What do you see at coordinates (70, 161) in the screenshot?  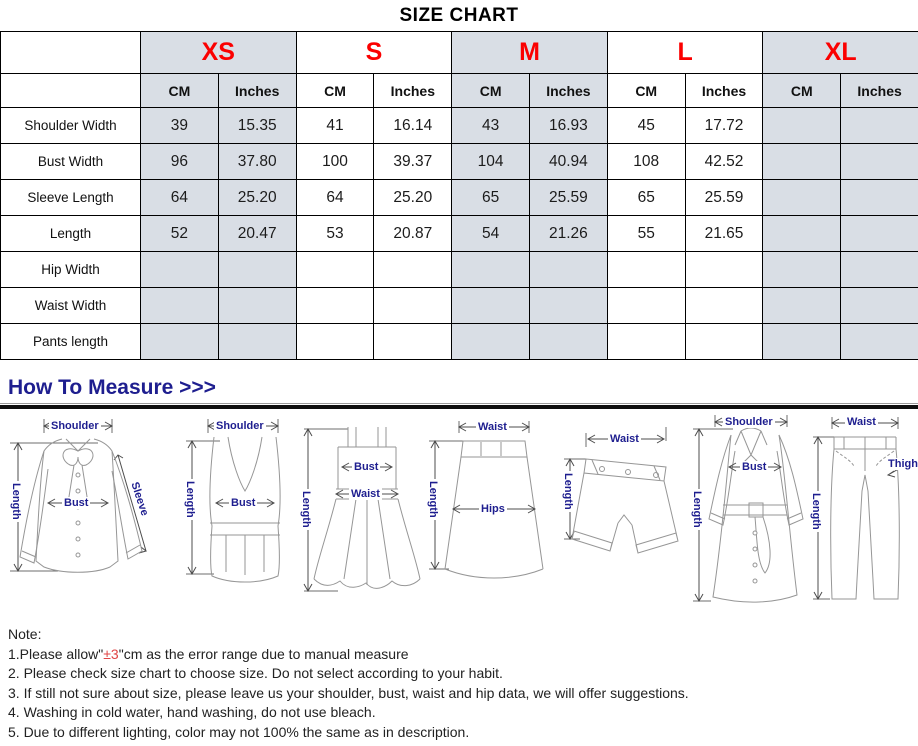 I see `row-label: Bust Width` at bounding box center [70, 161].